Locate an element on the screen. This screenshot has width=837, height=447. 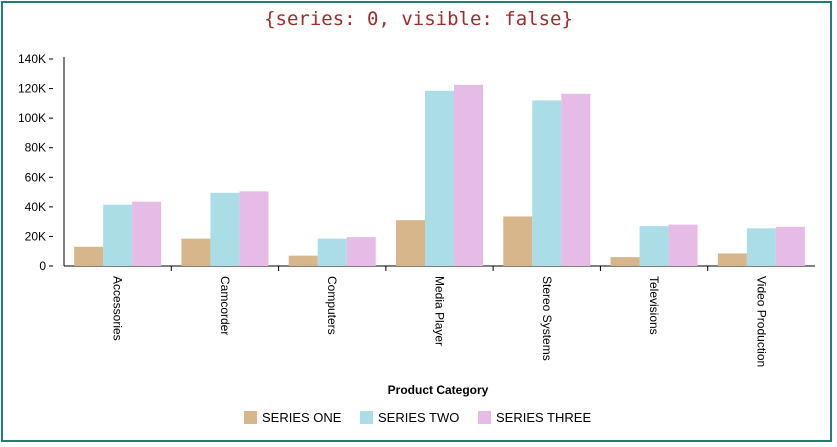
legend-label: SERIES TWO is located at coordinates (418, 417).